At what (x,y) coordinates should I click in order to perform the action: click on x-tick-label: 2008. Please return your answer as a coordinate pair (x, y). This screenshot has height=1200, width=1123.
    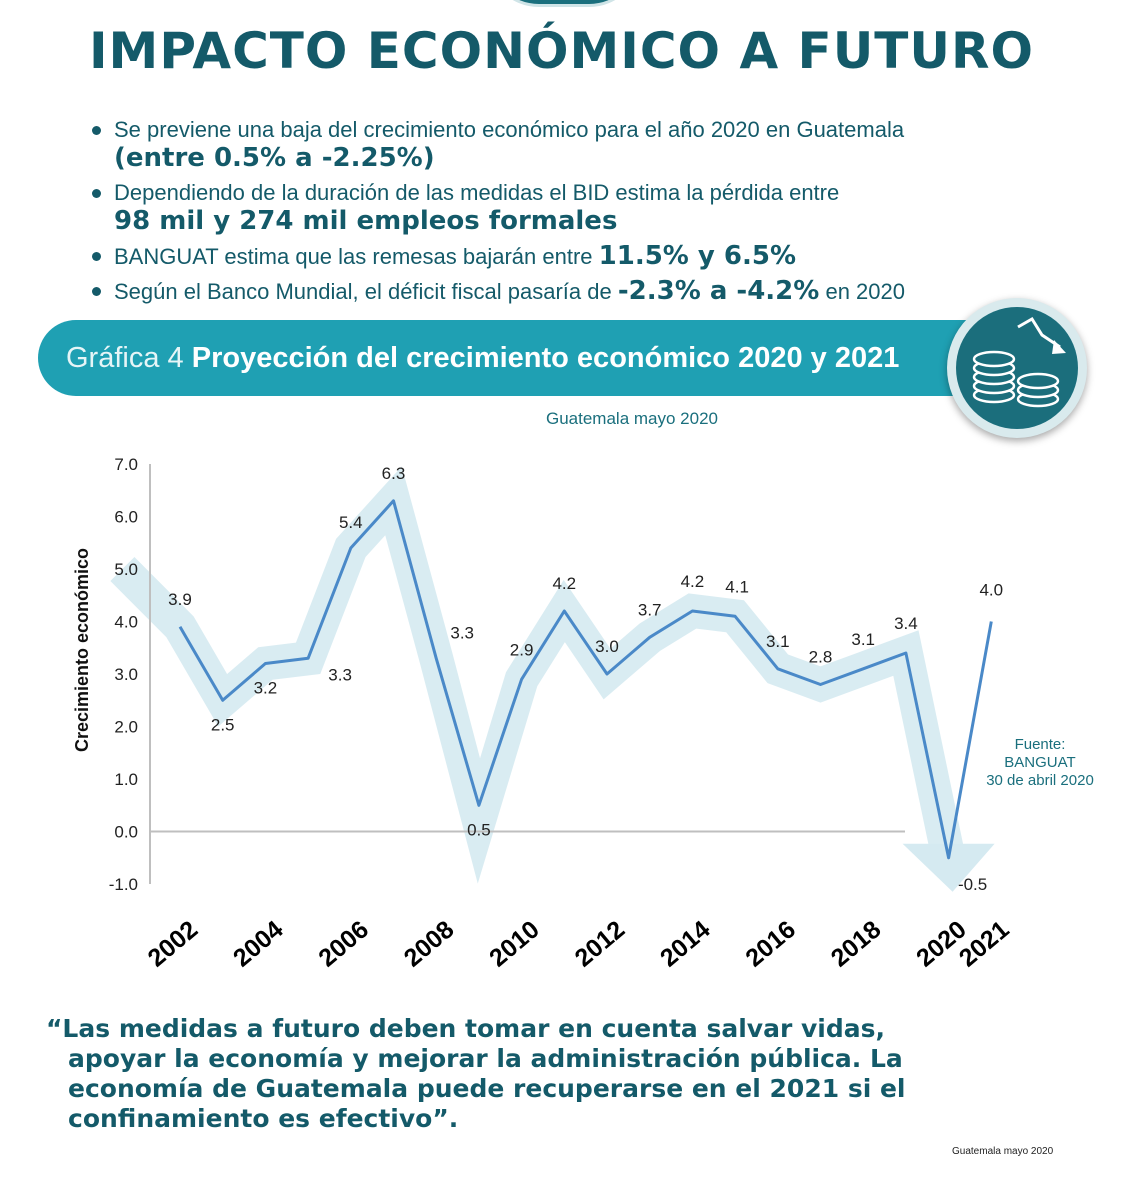
    Looking at the image, I should click on (429, 943).